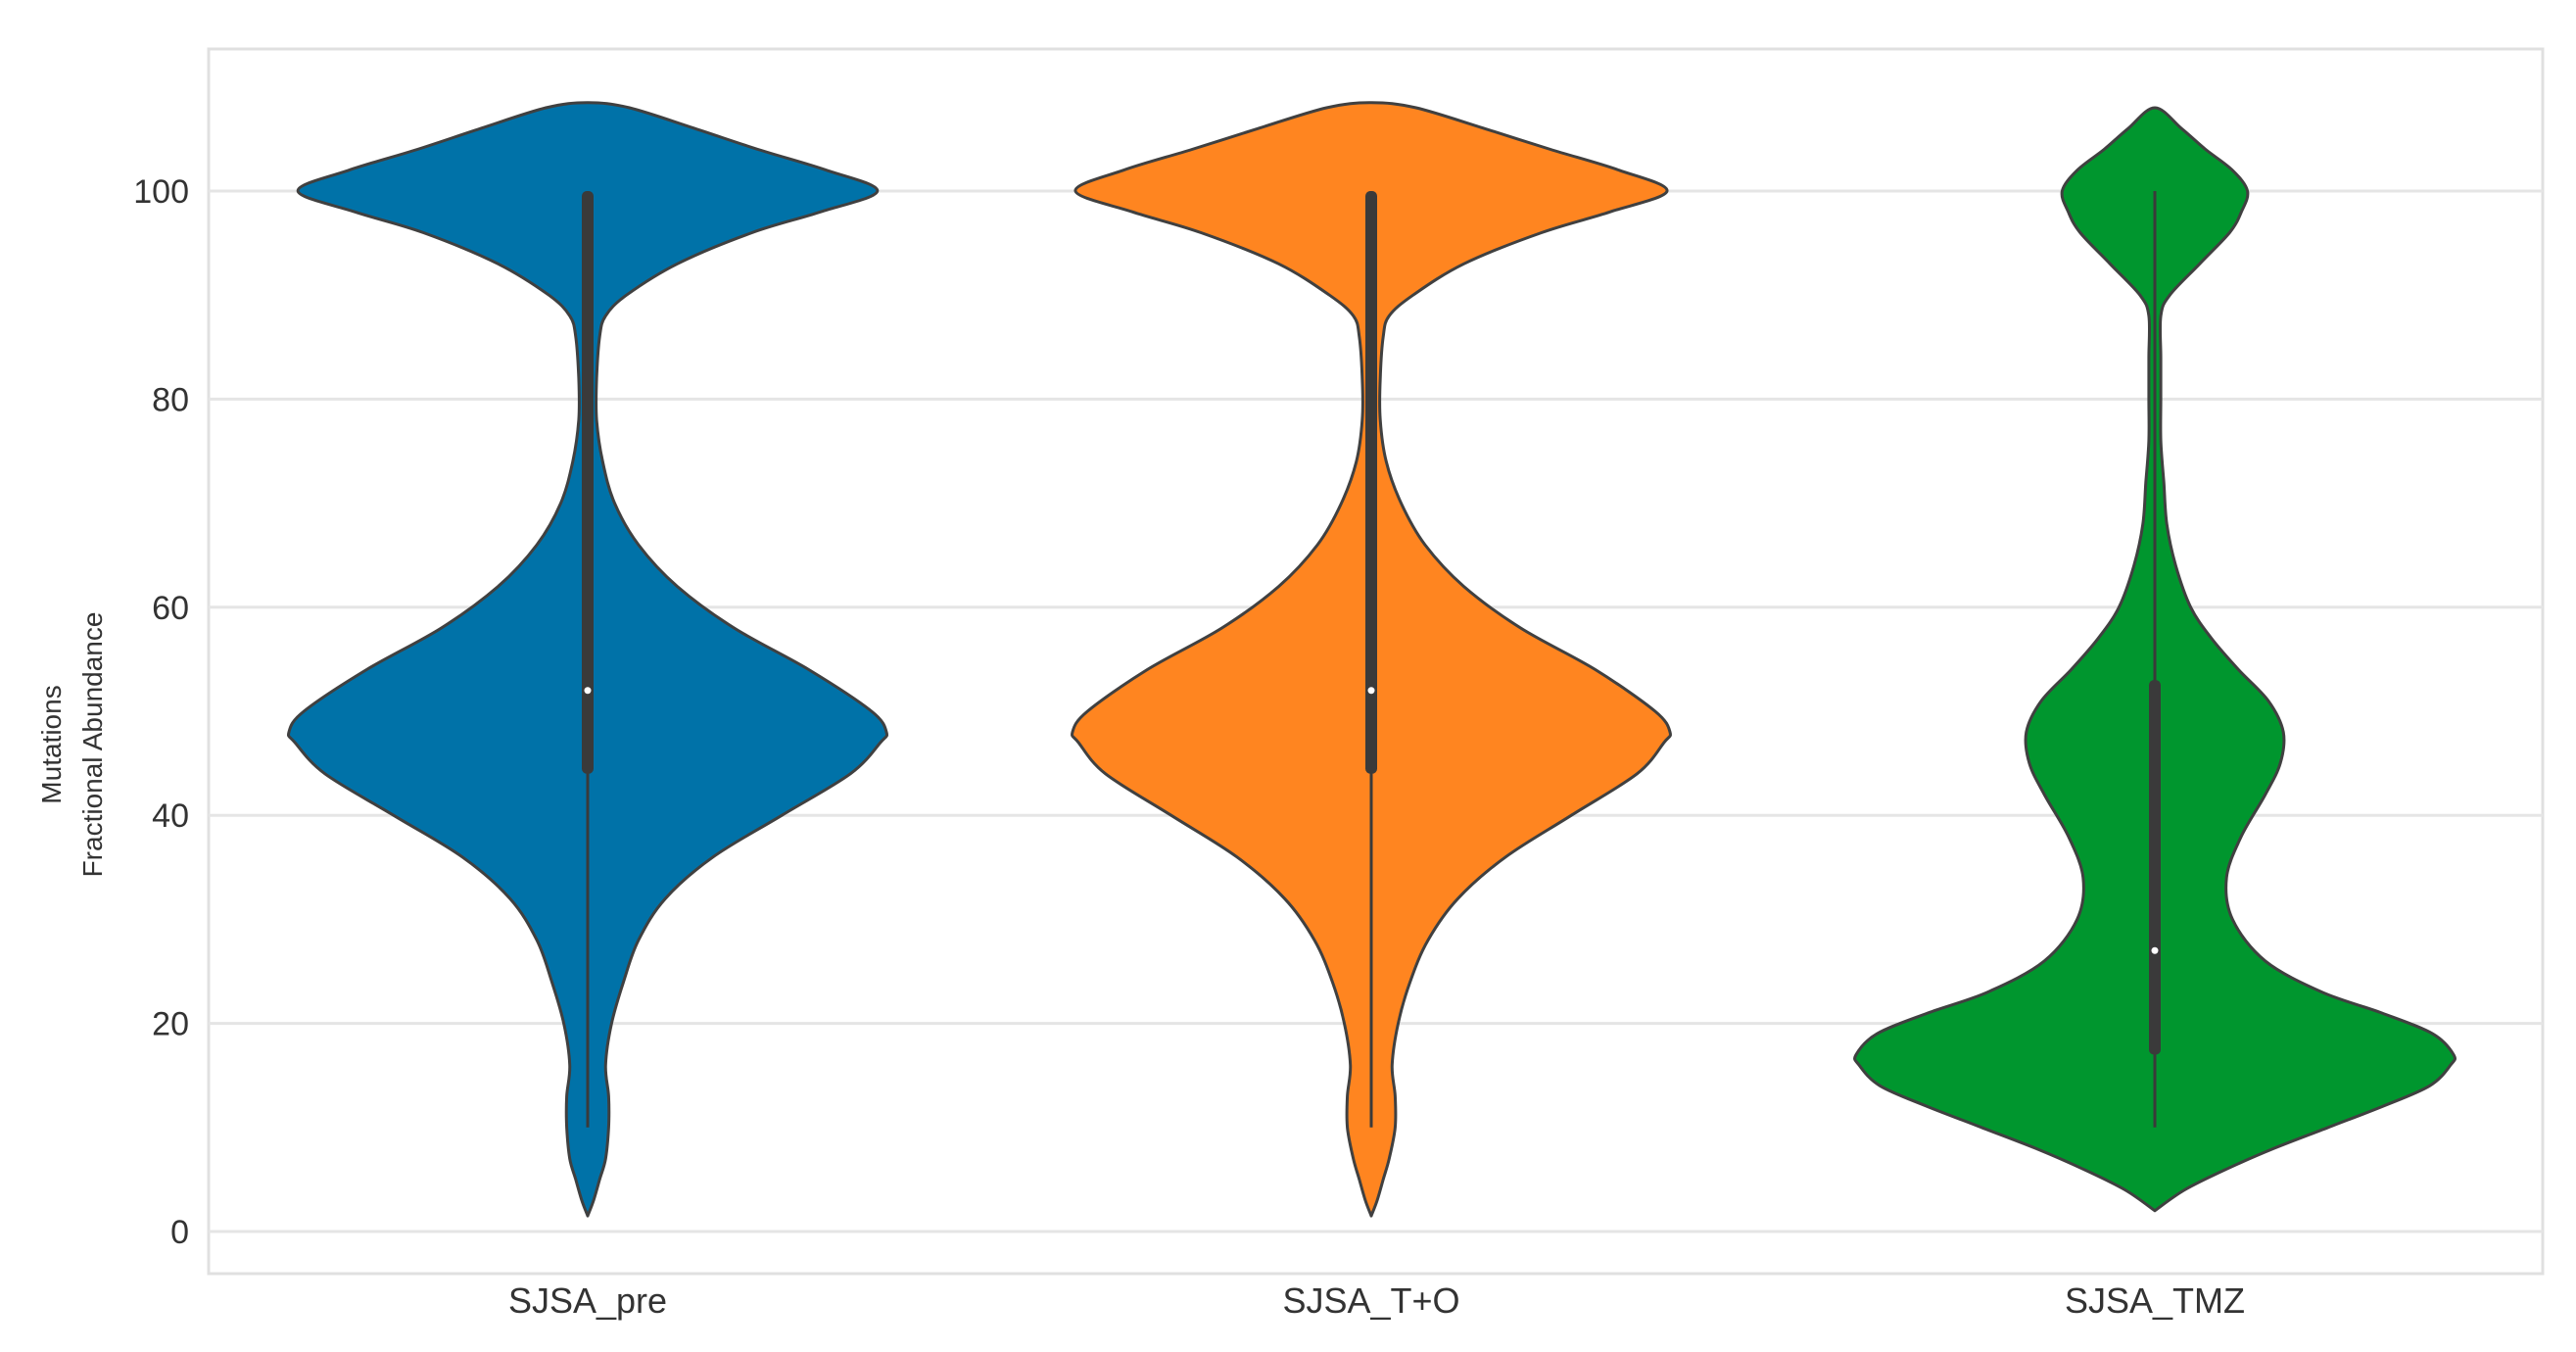  I want to click on y-tick-label-60: 60, so click(170, 609).